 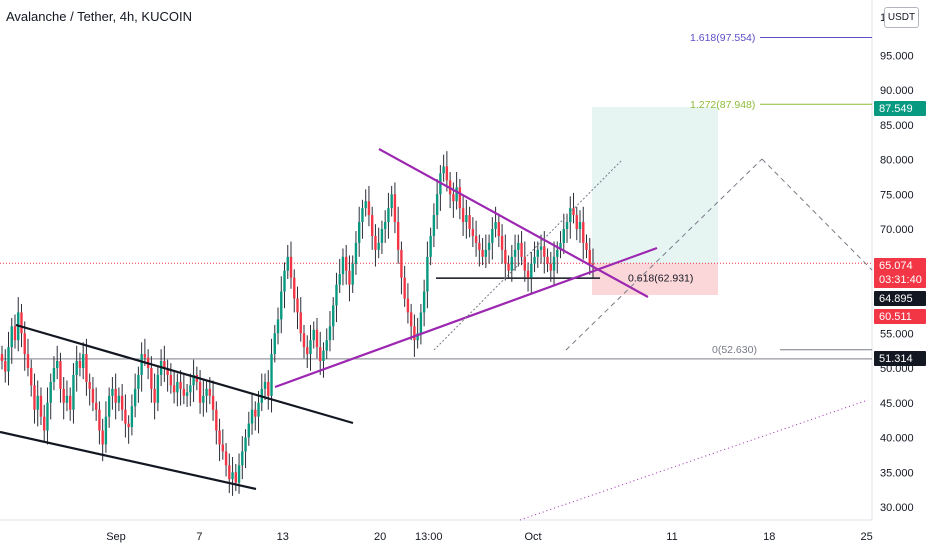 What do you see at coordinates (655, 279) in the screenshot?
I see `position-loss-zone` at bounding box center [655, 279].